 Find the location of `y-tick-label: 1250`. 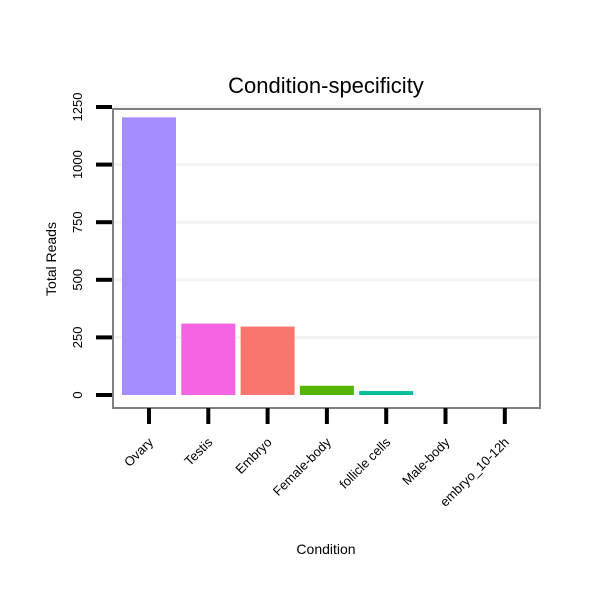

y-tick-label: 1250 is located at coordinates (77, 107).